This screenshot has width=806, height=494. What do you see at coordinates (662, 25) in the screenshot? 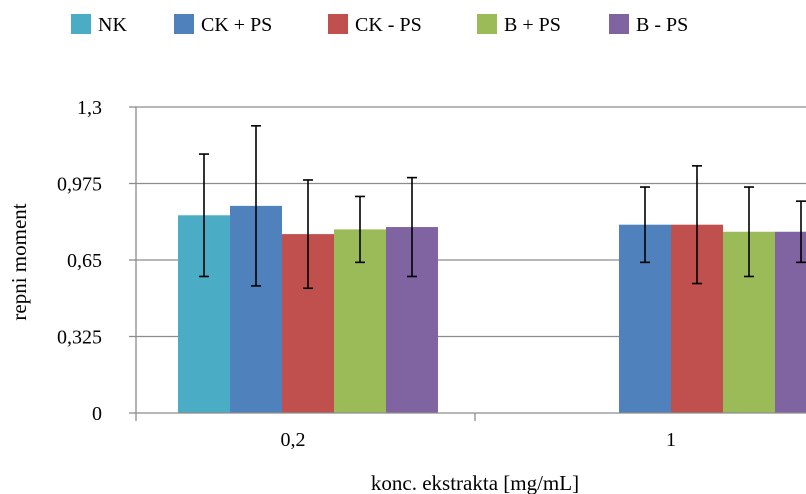
I see `legend-label: B - PS` at bounding box center [662, 25].